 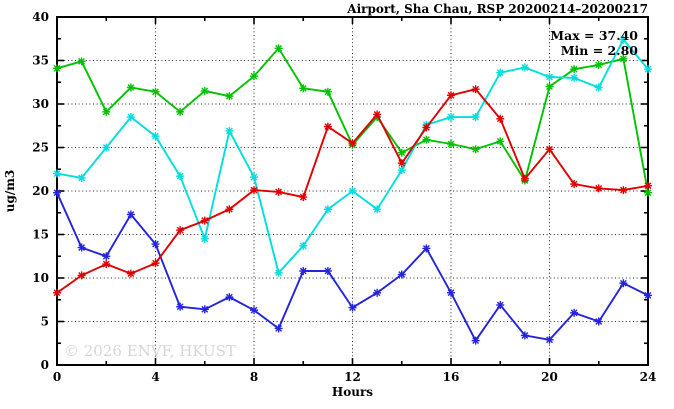 What do you see at coordinates (155, 377) in the screenshot?
I see `x-tick-label: 4` at bounding box center [155, 377].